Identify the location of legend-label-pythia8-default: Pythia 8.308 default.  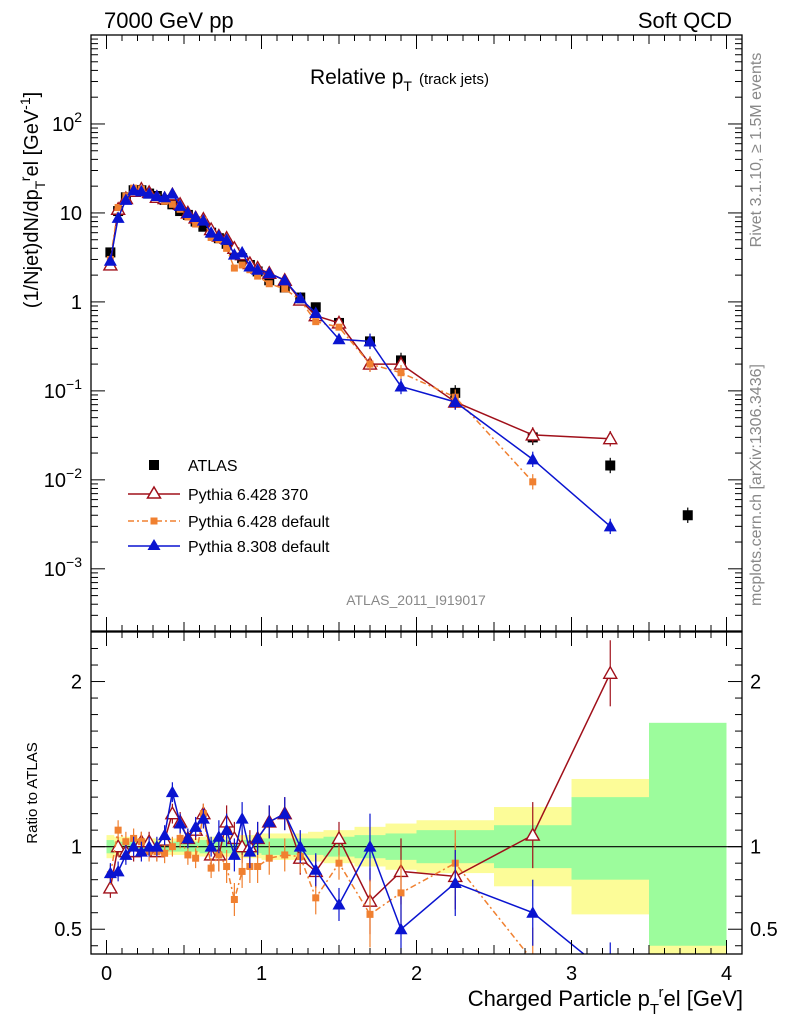
(259, 547).